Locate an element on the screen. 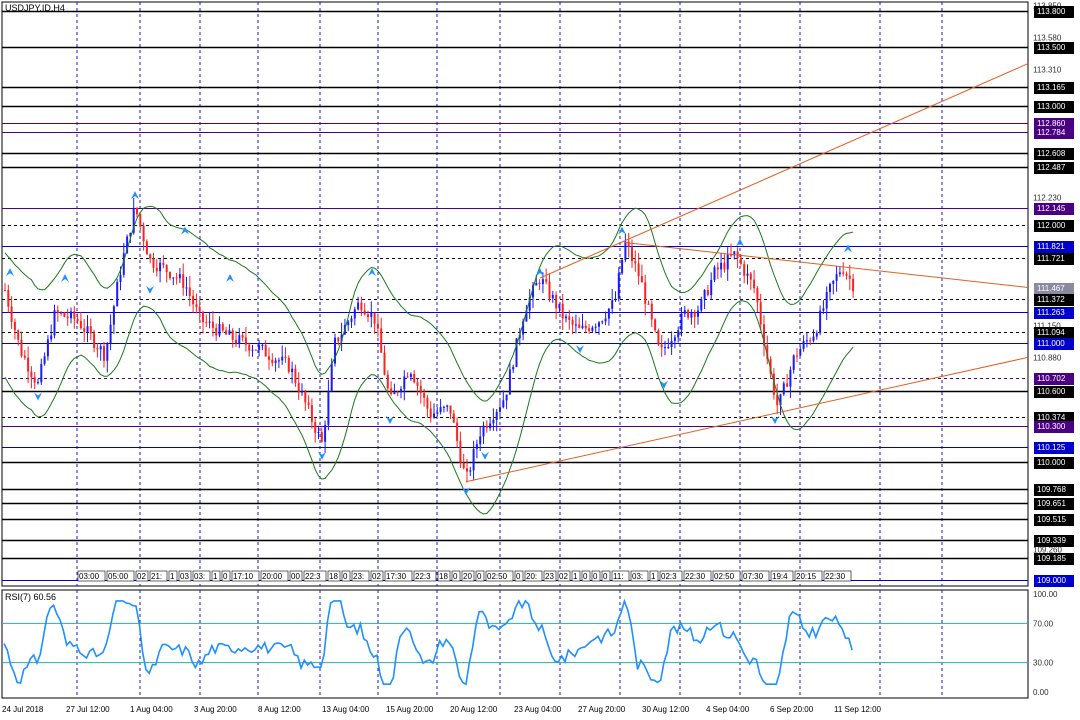  time-axis-label: 4 Sep 04:00 is located at coordinates (728, 709).